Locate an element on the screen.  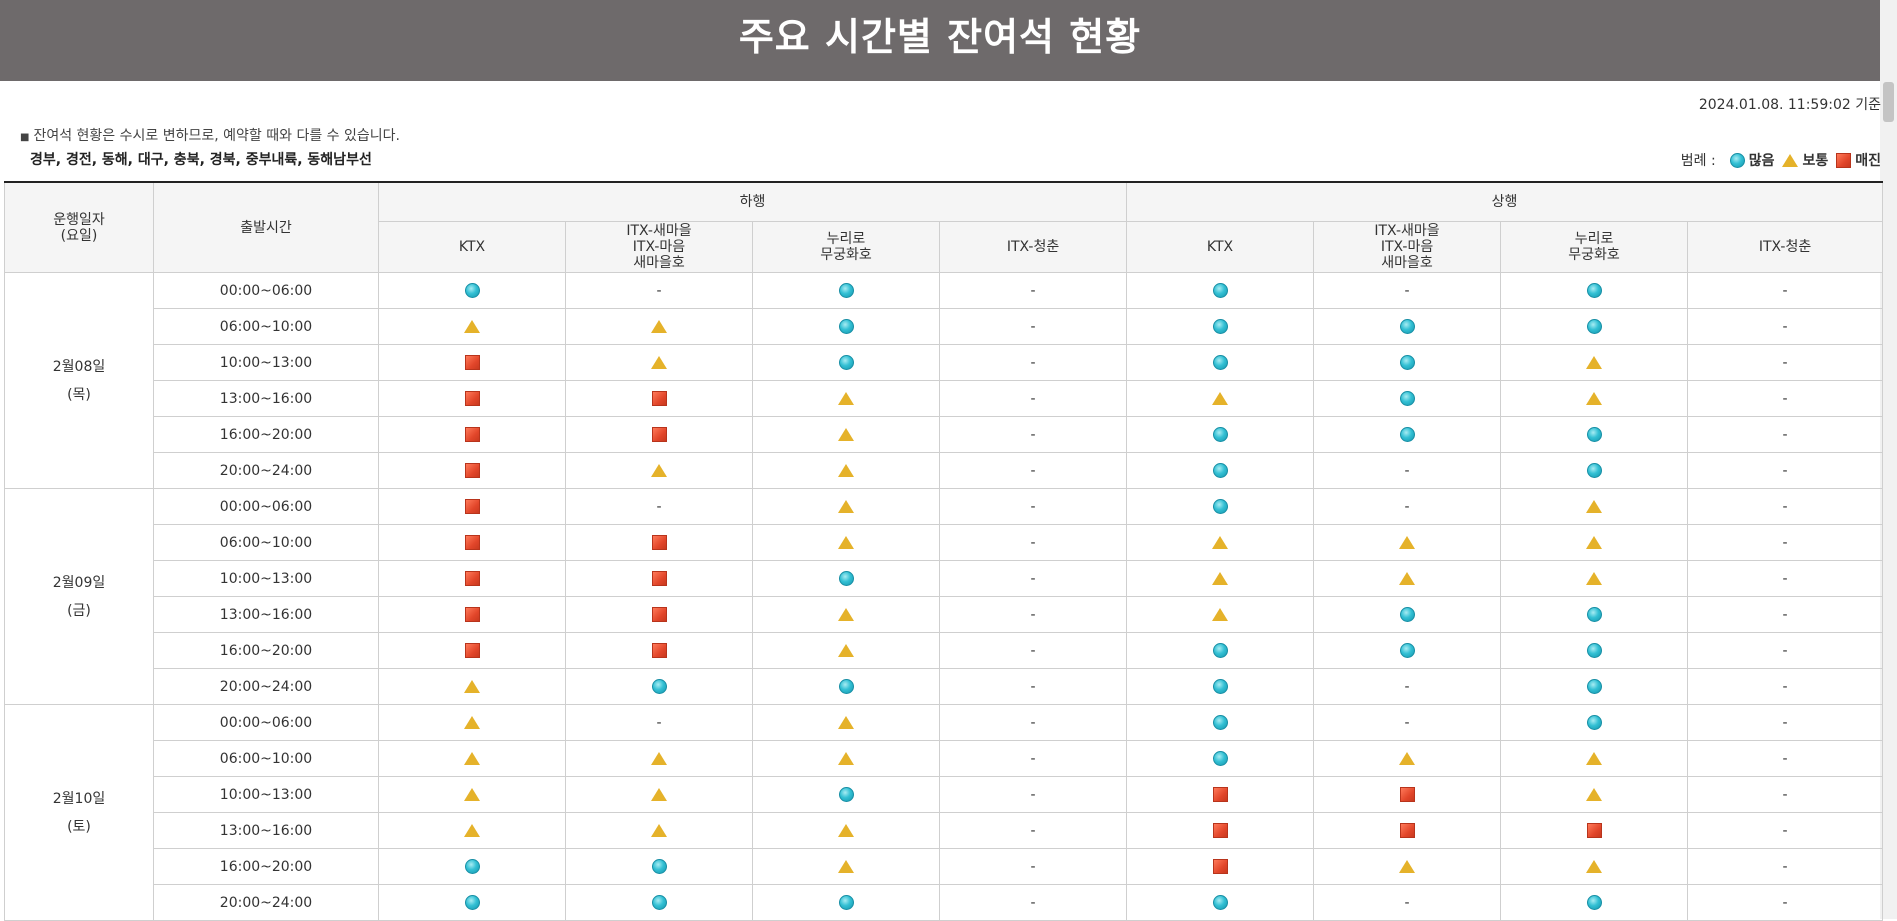
scrollbar-track is located at coordinates (1888, 459).